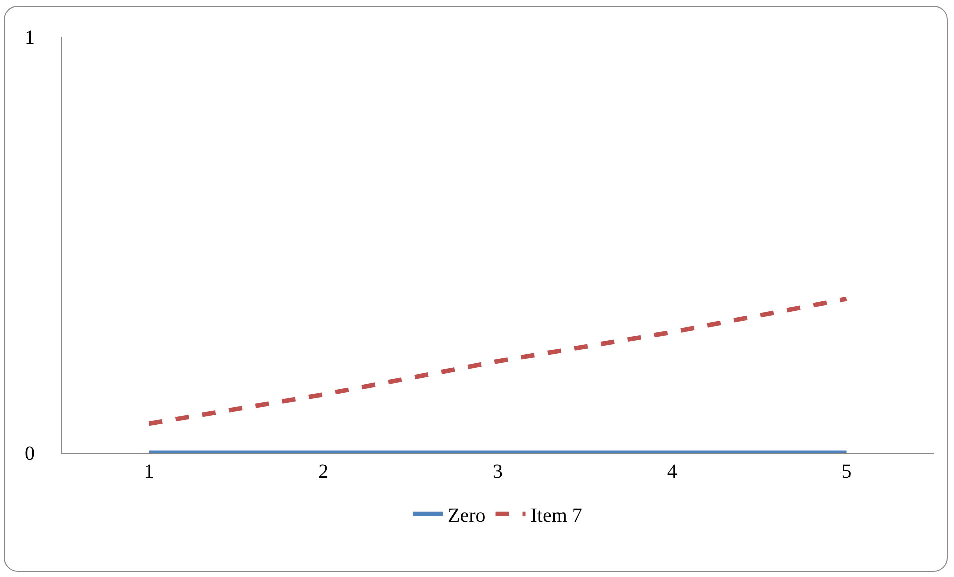 The width and height of the screenshot is (954, 577). I want to click on x-tick-label: 3, so click(498, 472).